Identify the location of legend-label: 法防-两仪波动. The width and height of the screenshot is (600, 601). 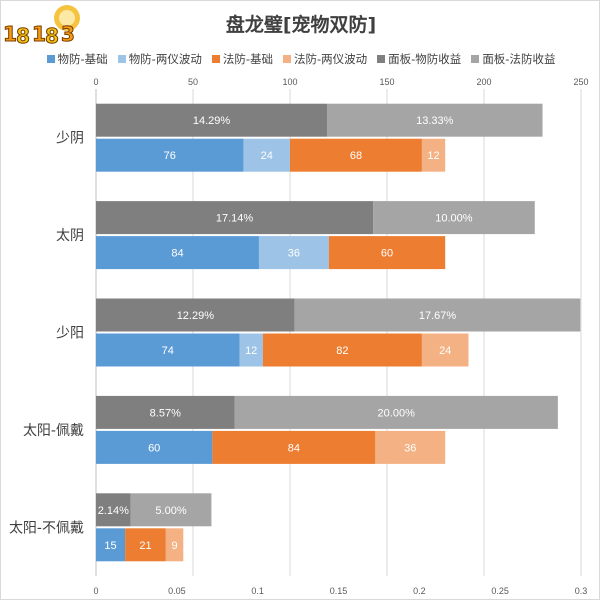
(331, 59).